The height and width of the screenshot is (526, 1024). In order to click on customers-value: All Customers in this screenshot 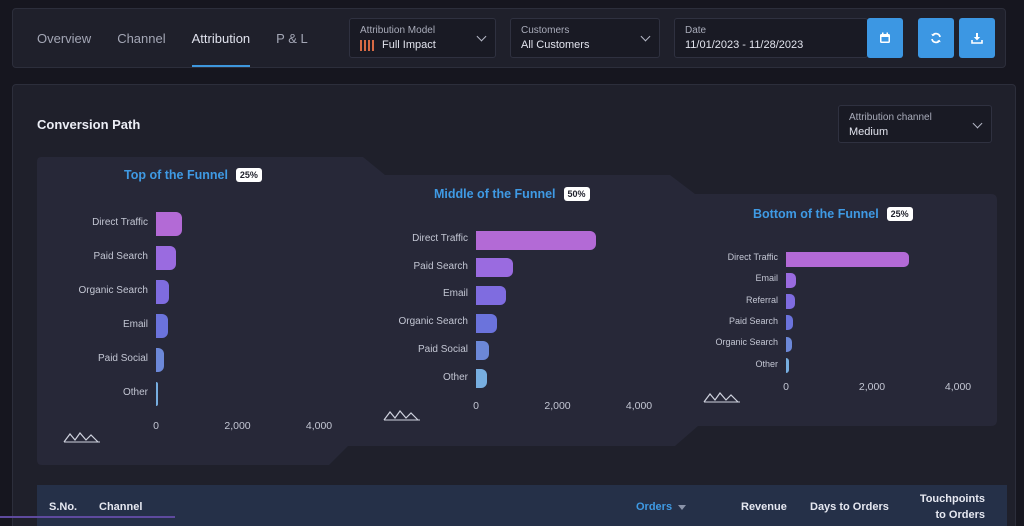, I will do `click(555, 45)`.